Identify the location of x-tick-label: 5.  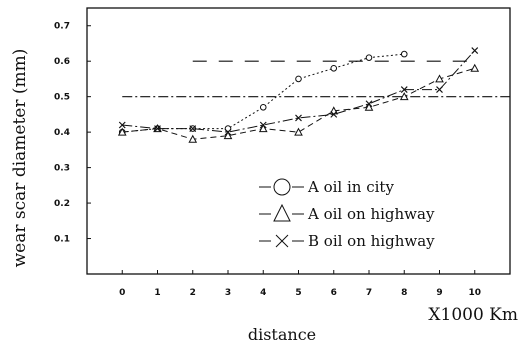
(298, 293).